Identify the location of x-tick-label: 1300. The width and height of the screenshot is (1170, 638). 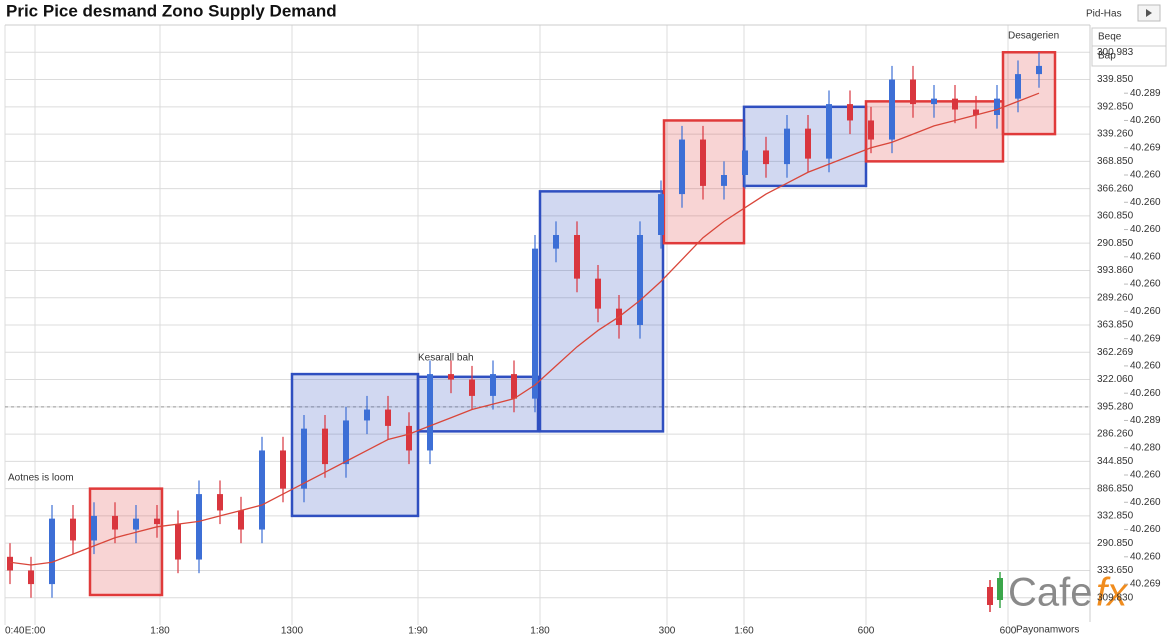
(292, 631).